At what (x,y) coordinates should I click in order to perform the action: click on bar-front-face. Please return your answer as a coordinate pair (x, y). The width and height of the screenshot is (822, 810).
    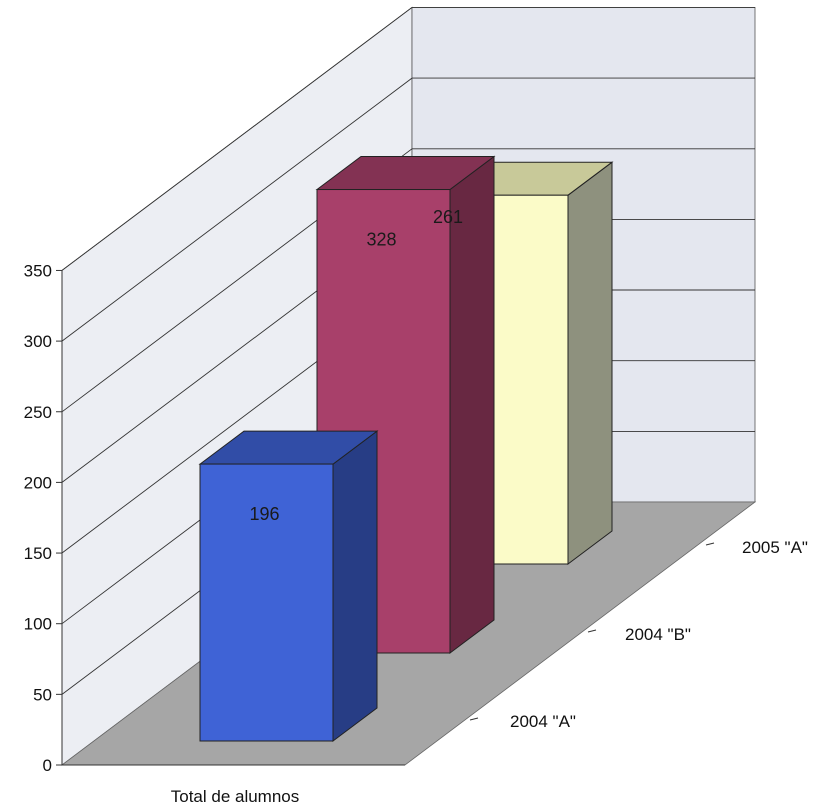
    Looking at the image, I should click on (266, 602).